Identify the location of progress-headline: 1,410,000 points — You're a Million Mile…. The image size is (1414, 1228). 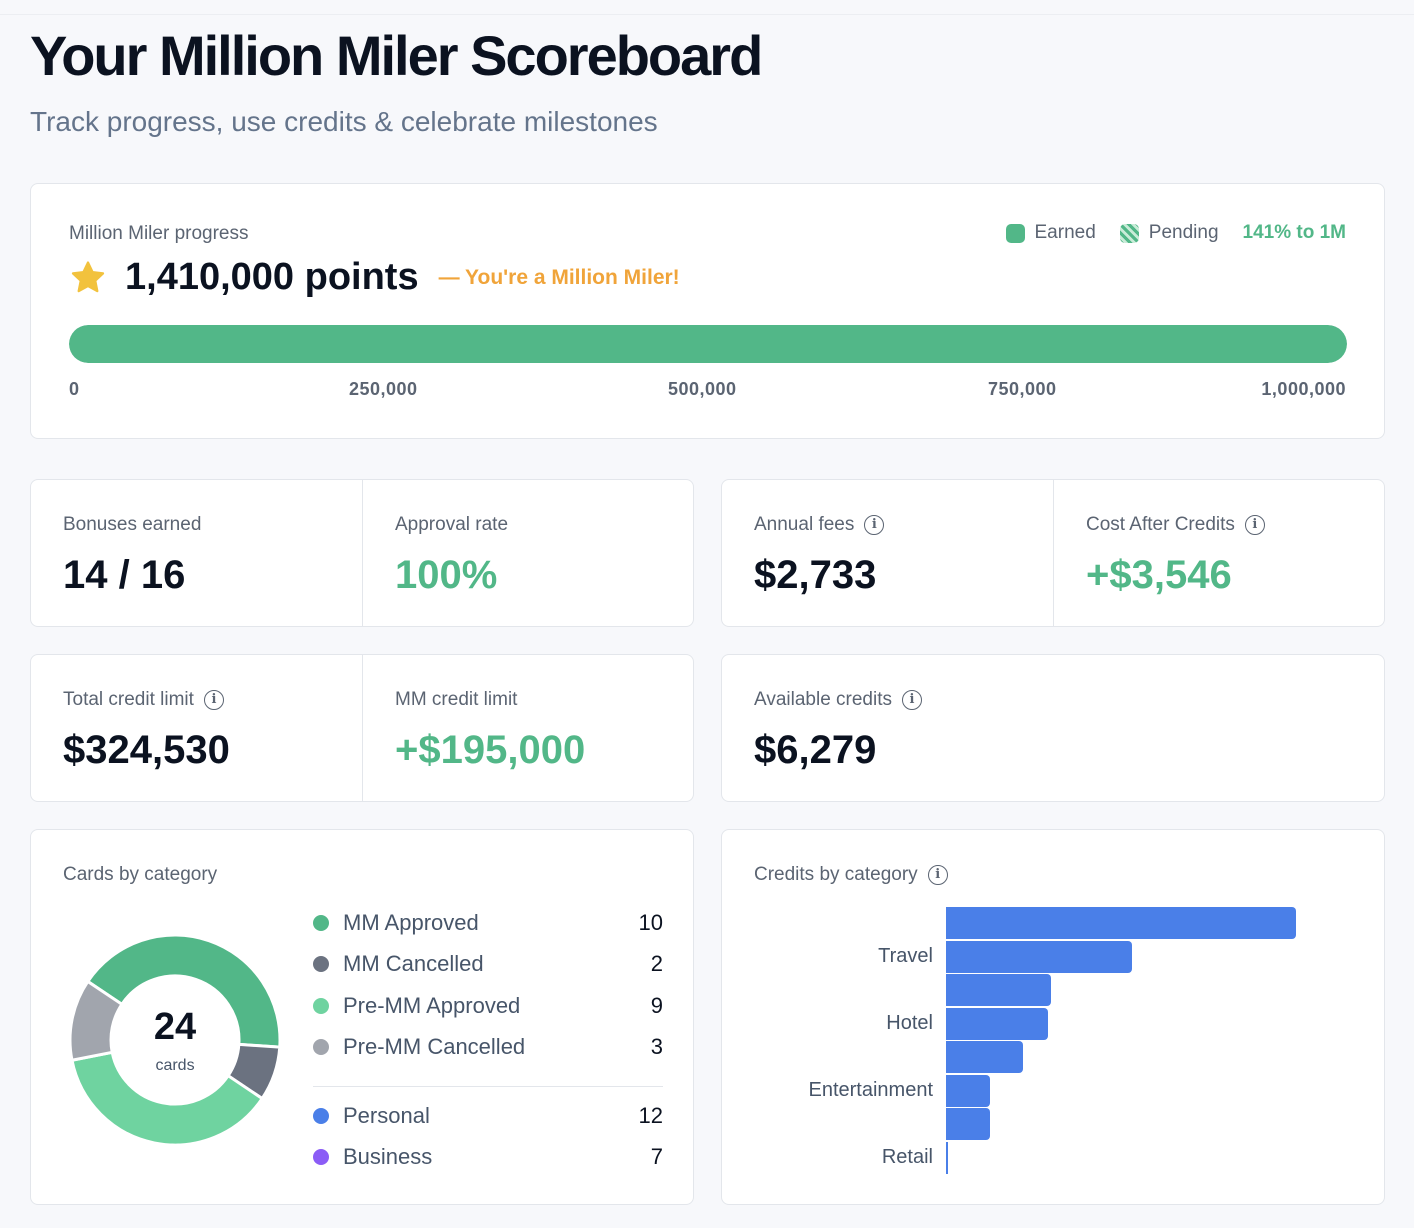
(374, 277).